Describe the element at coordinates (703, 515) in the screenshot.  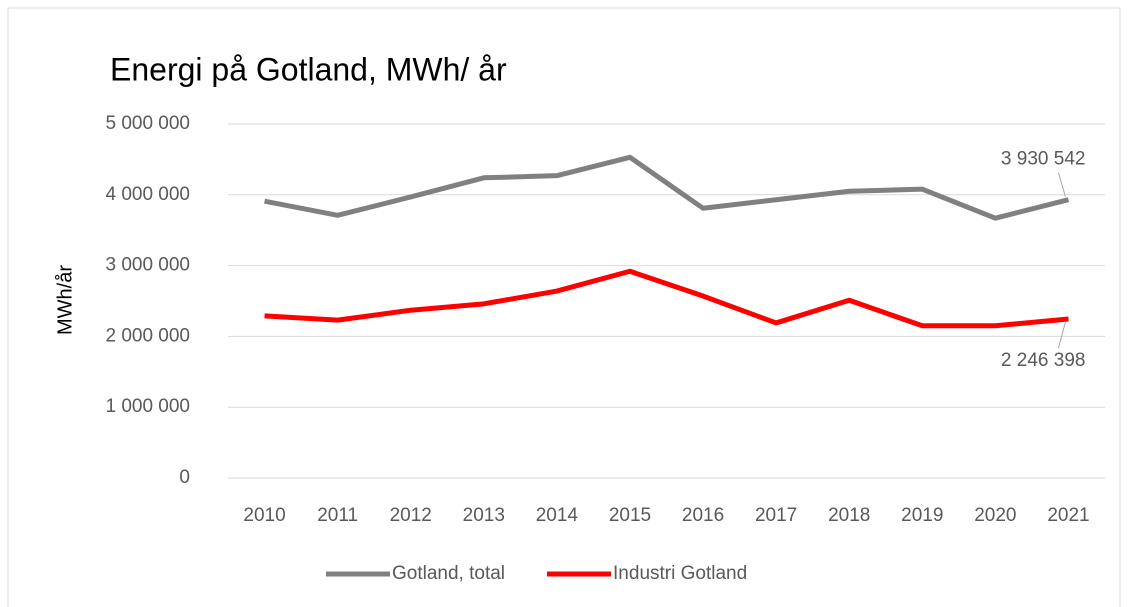
I see `x-tick-label: 2016` at that location.